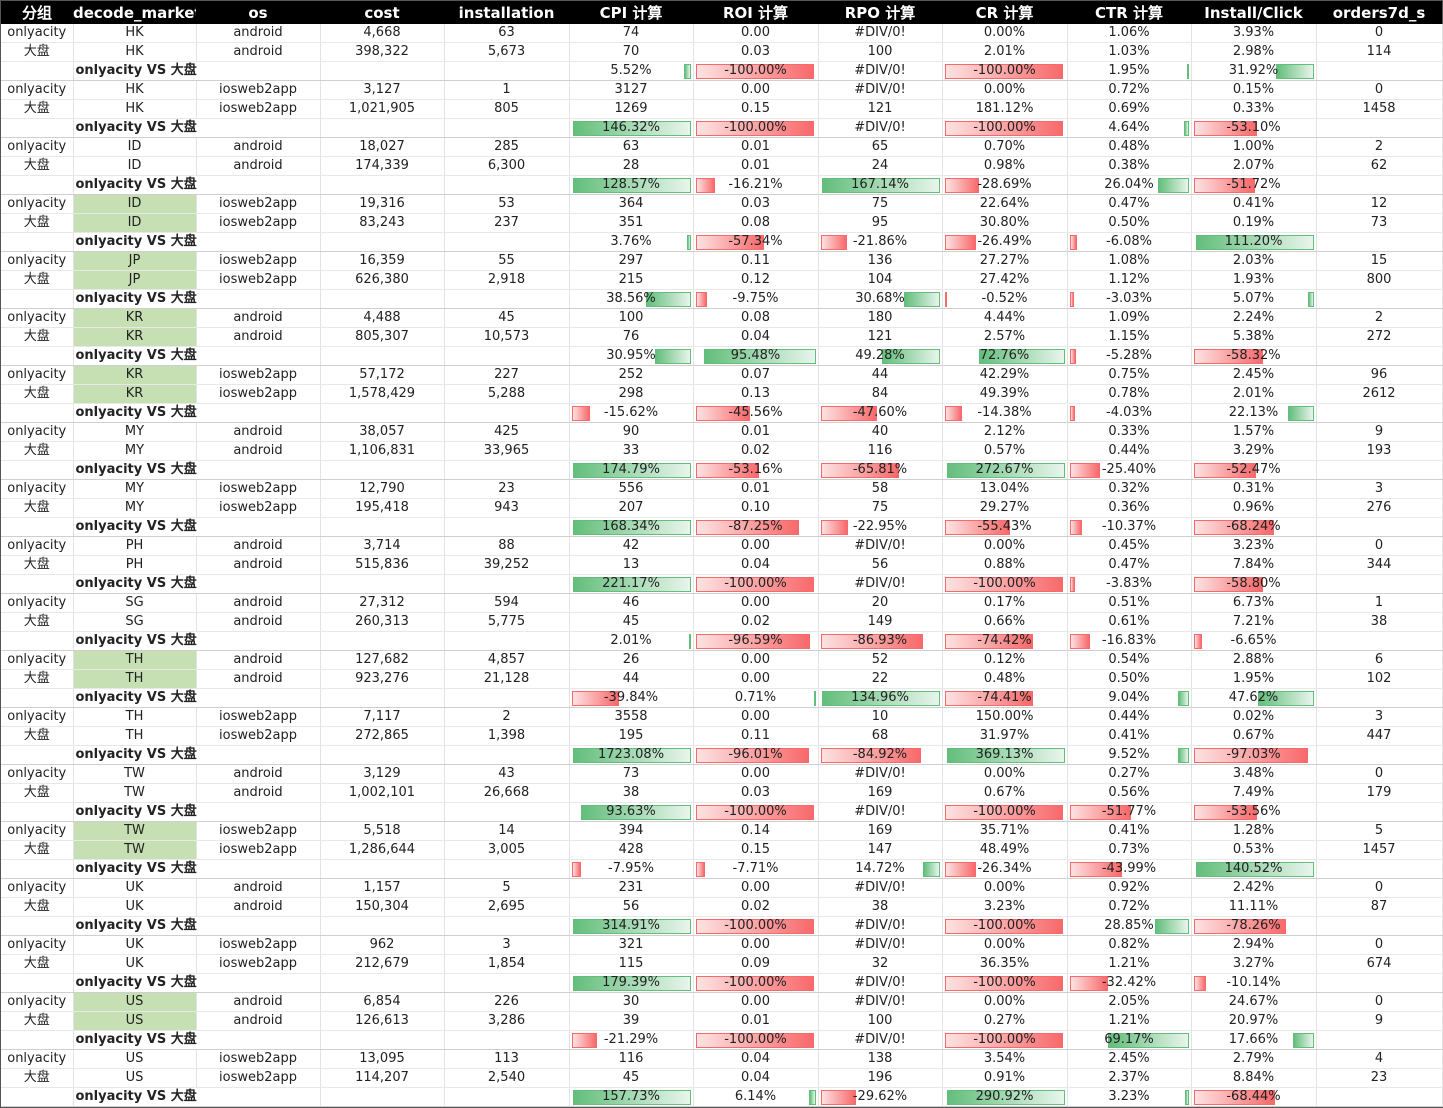 The height and width of the screenshot is (1108, 1443). What do you see at coordinates (631, 508) in the screenshot?
I see `cpi-cell: 207` at bounding box center [631, 508].